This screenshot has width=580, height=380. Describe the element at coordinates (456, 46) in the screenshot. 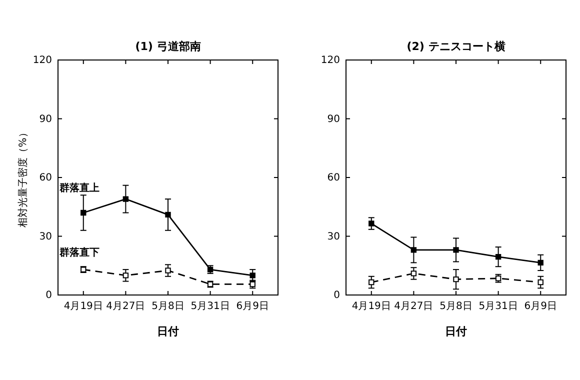

I see `chart-title: (2) テニスコート横` at that location.